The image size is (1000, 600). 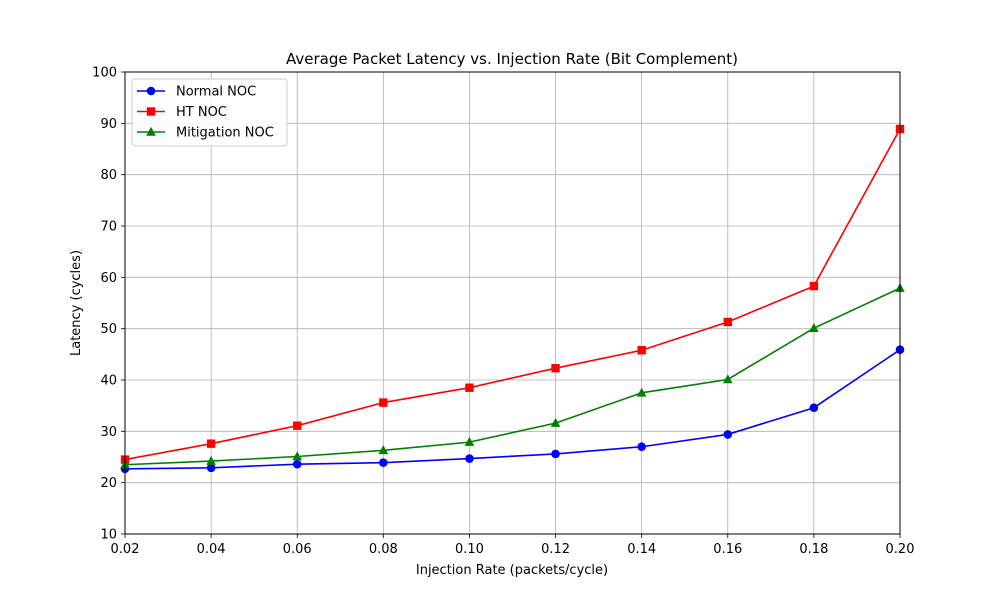 I want to click on y-tick-label: 60, so click(x=108, y=278).